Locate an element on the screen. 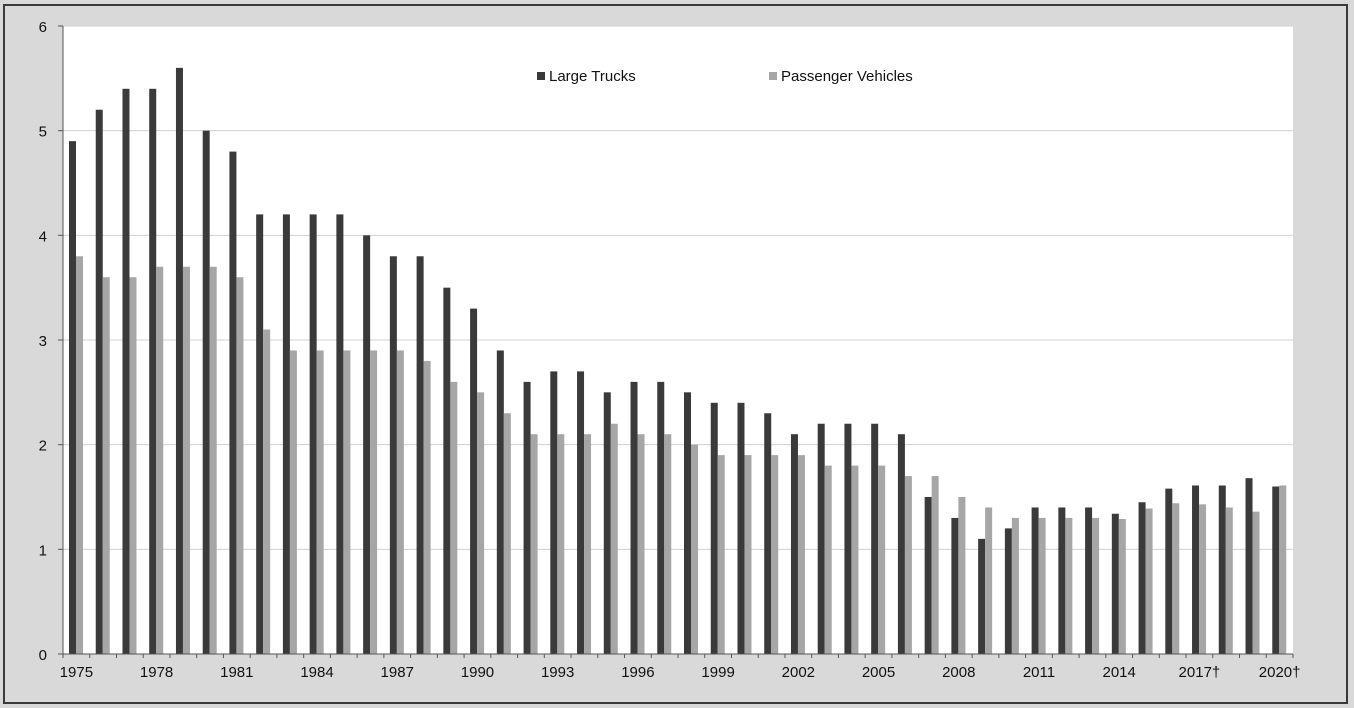 The height and width of the screenshot is (708, 1354). x-tick-label: 1999 is located at coordinates (717, 672).